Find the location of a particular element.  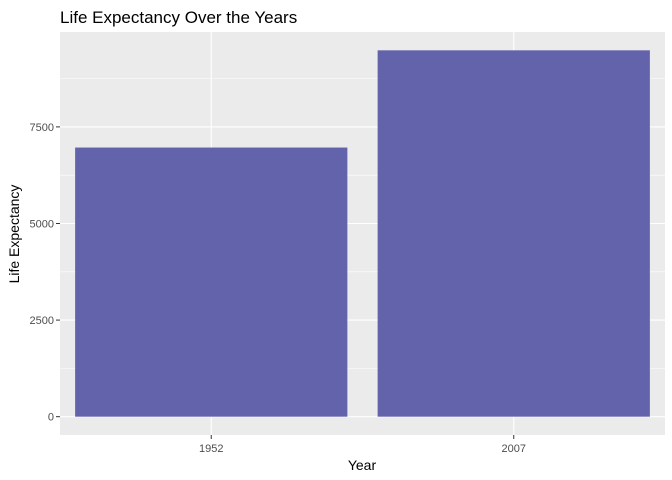

x-tick-label: 2007 is located at coordinates (514, 449).